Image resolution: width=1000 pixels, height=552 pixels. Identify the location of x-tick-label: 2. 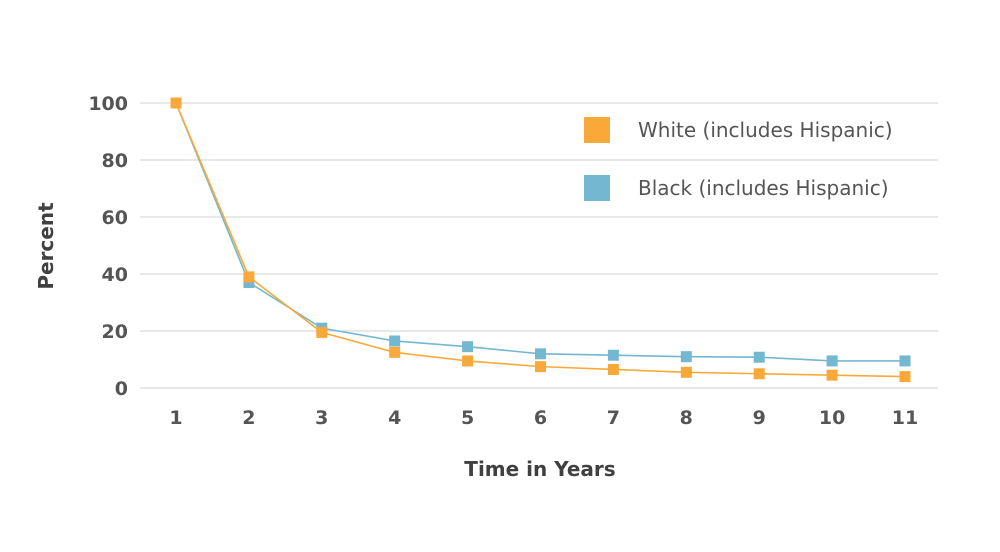
(248, 418).